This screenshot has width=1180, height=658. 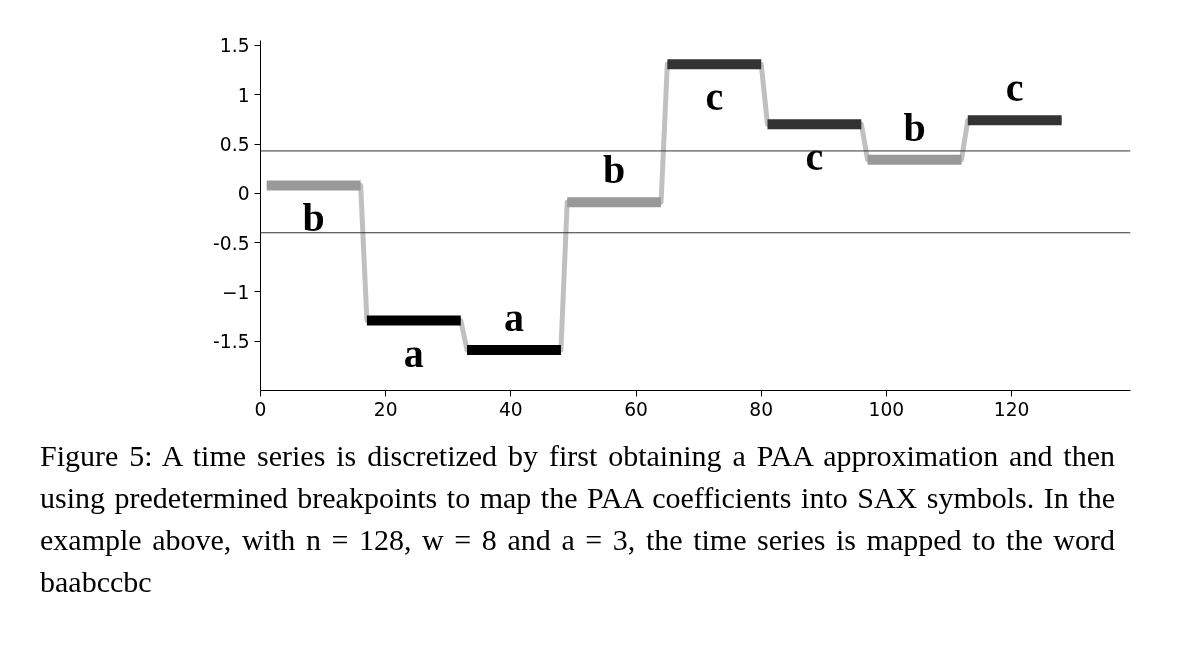 What do you see at coordinates (385, 409) in the screenshot?
I see `x-tick-label: 20` at bounding box center [385, 409].